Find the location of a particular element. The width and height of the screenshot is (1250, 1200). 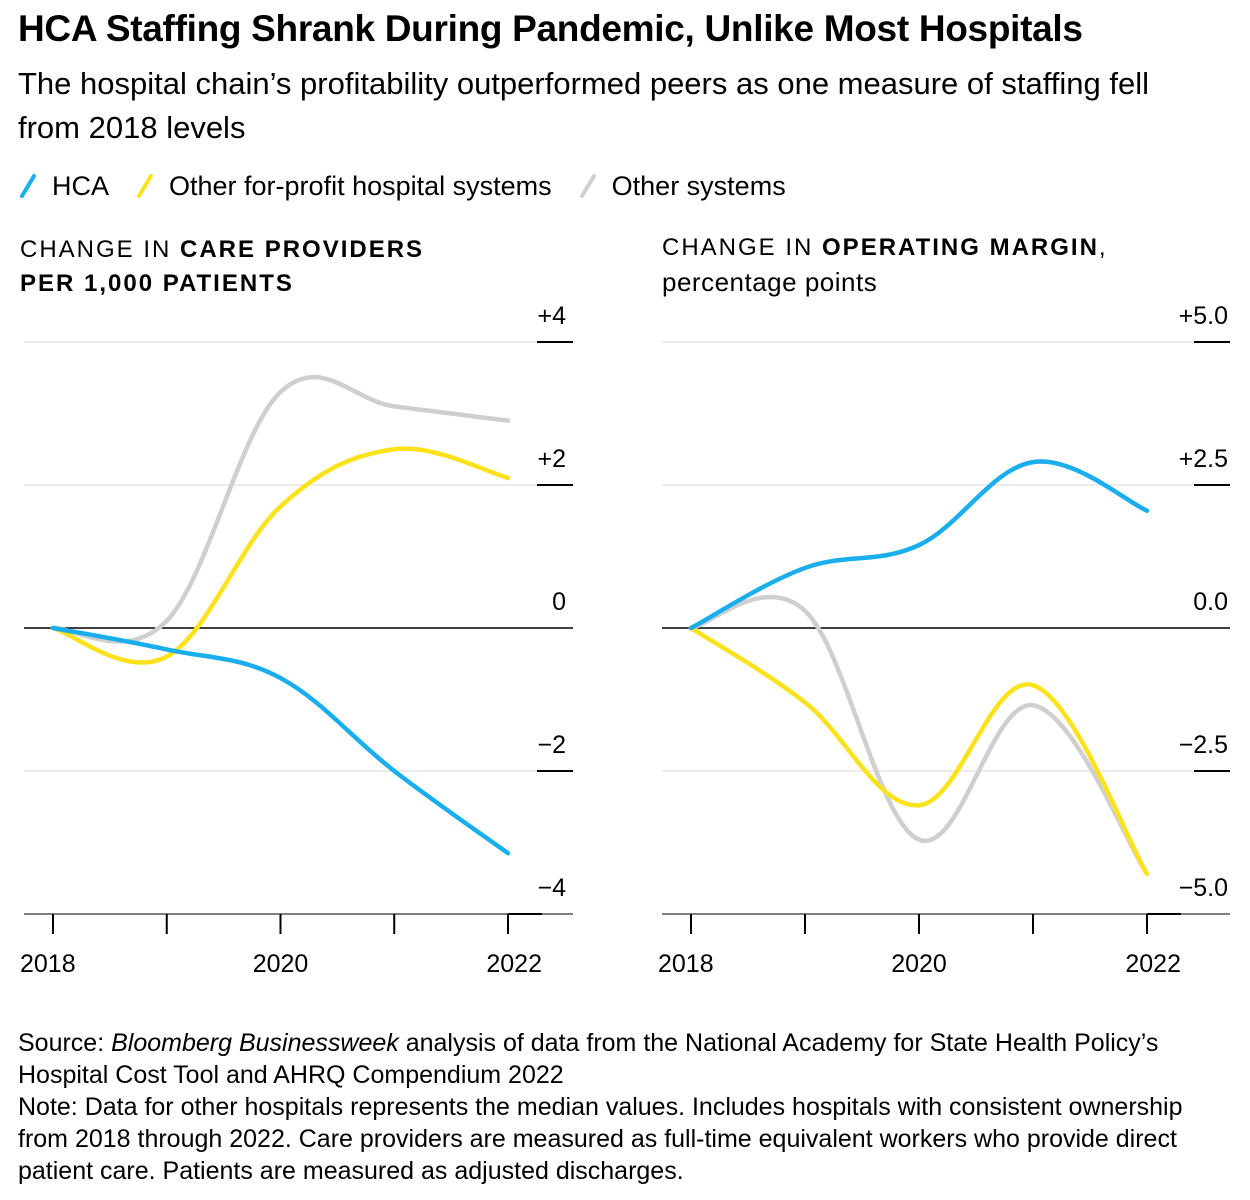

right-series-hca is located at coordinates (919, 545).